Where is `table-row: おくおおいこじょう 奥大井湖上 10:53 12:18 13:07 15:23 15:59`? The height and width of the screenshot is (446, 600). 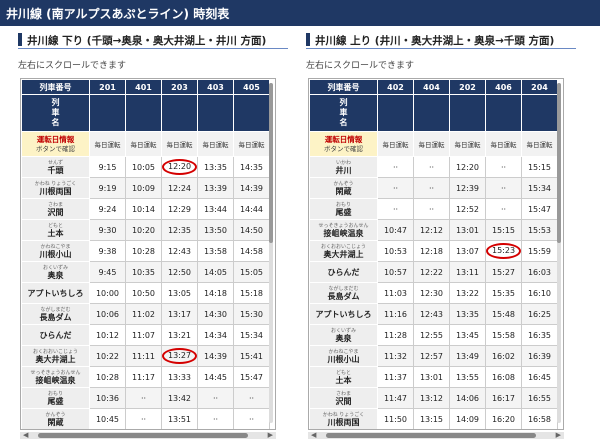 table-row: おくおおいこじょう 奥大井湖上 10:53 12:18 13:07 15:23 15:59 is located at coordinates (433, 251).